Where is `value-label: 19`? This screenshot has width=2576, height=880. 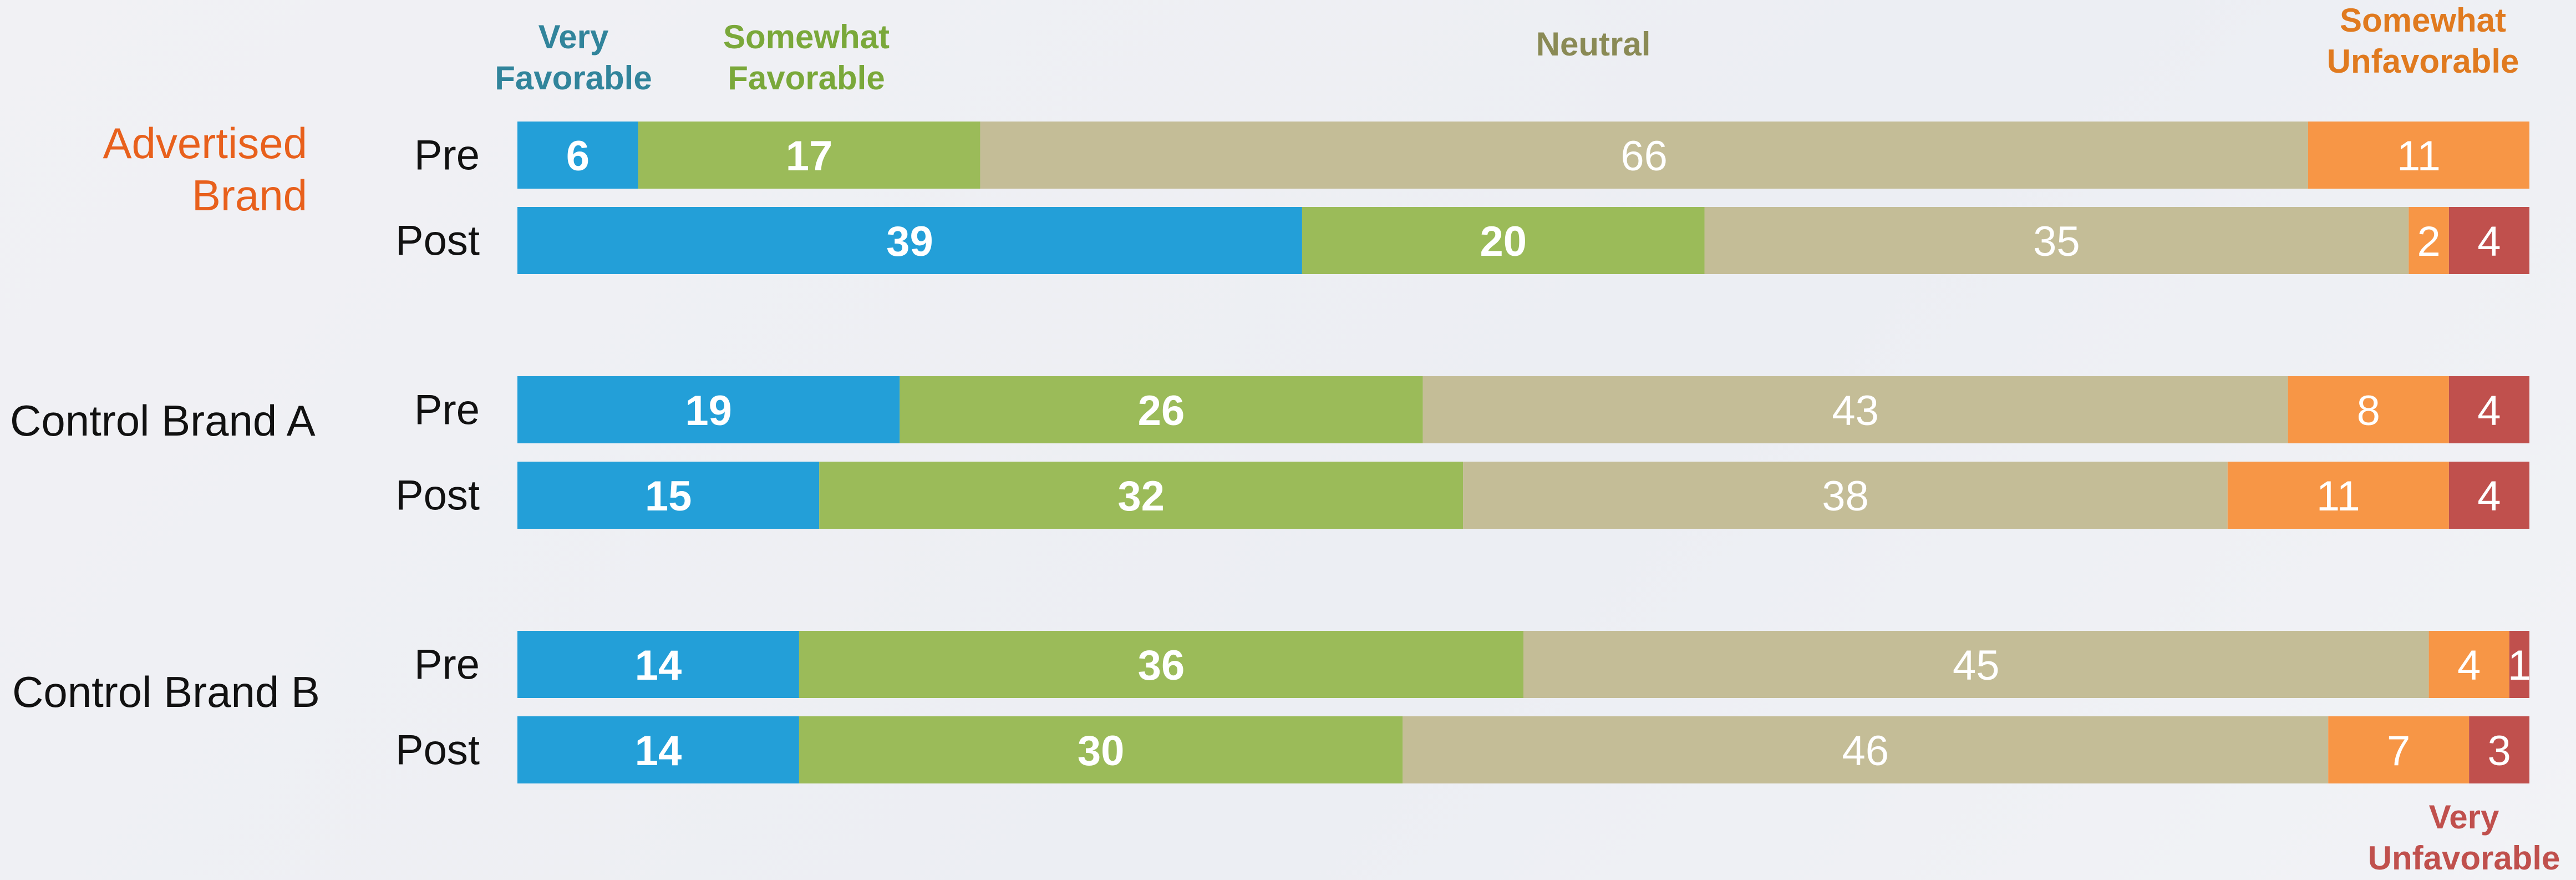
value-label: 19 is located at coordinates (708, 410).